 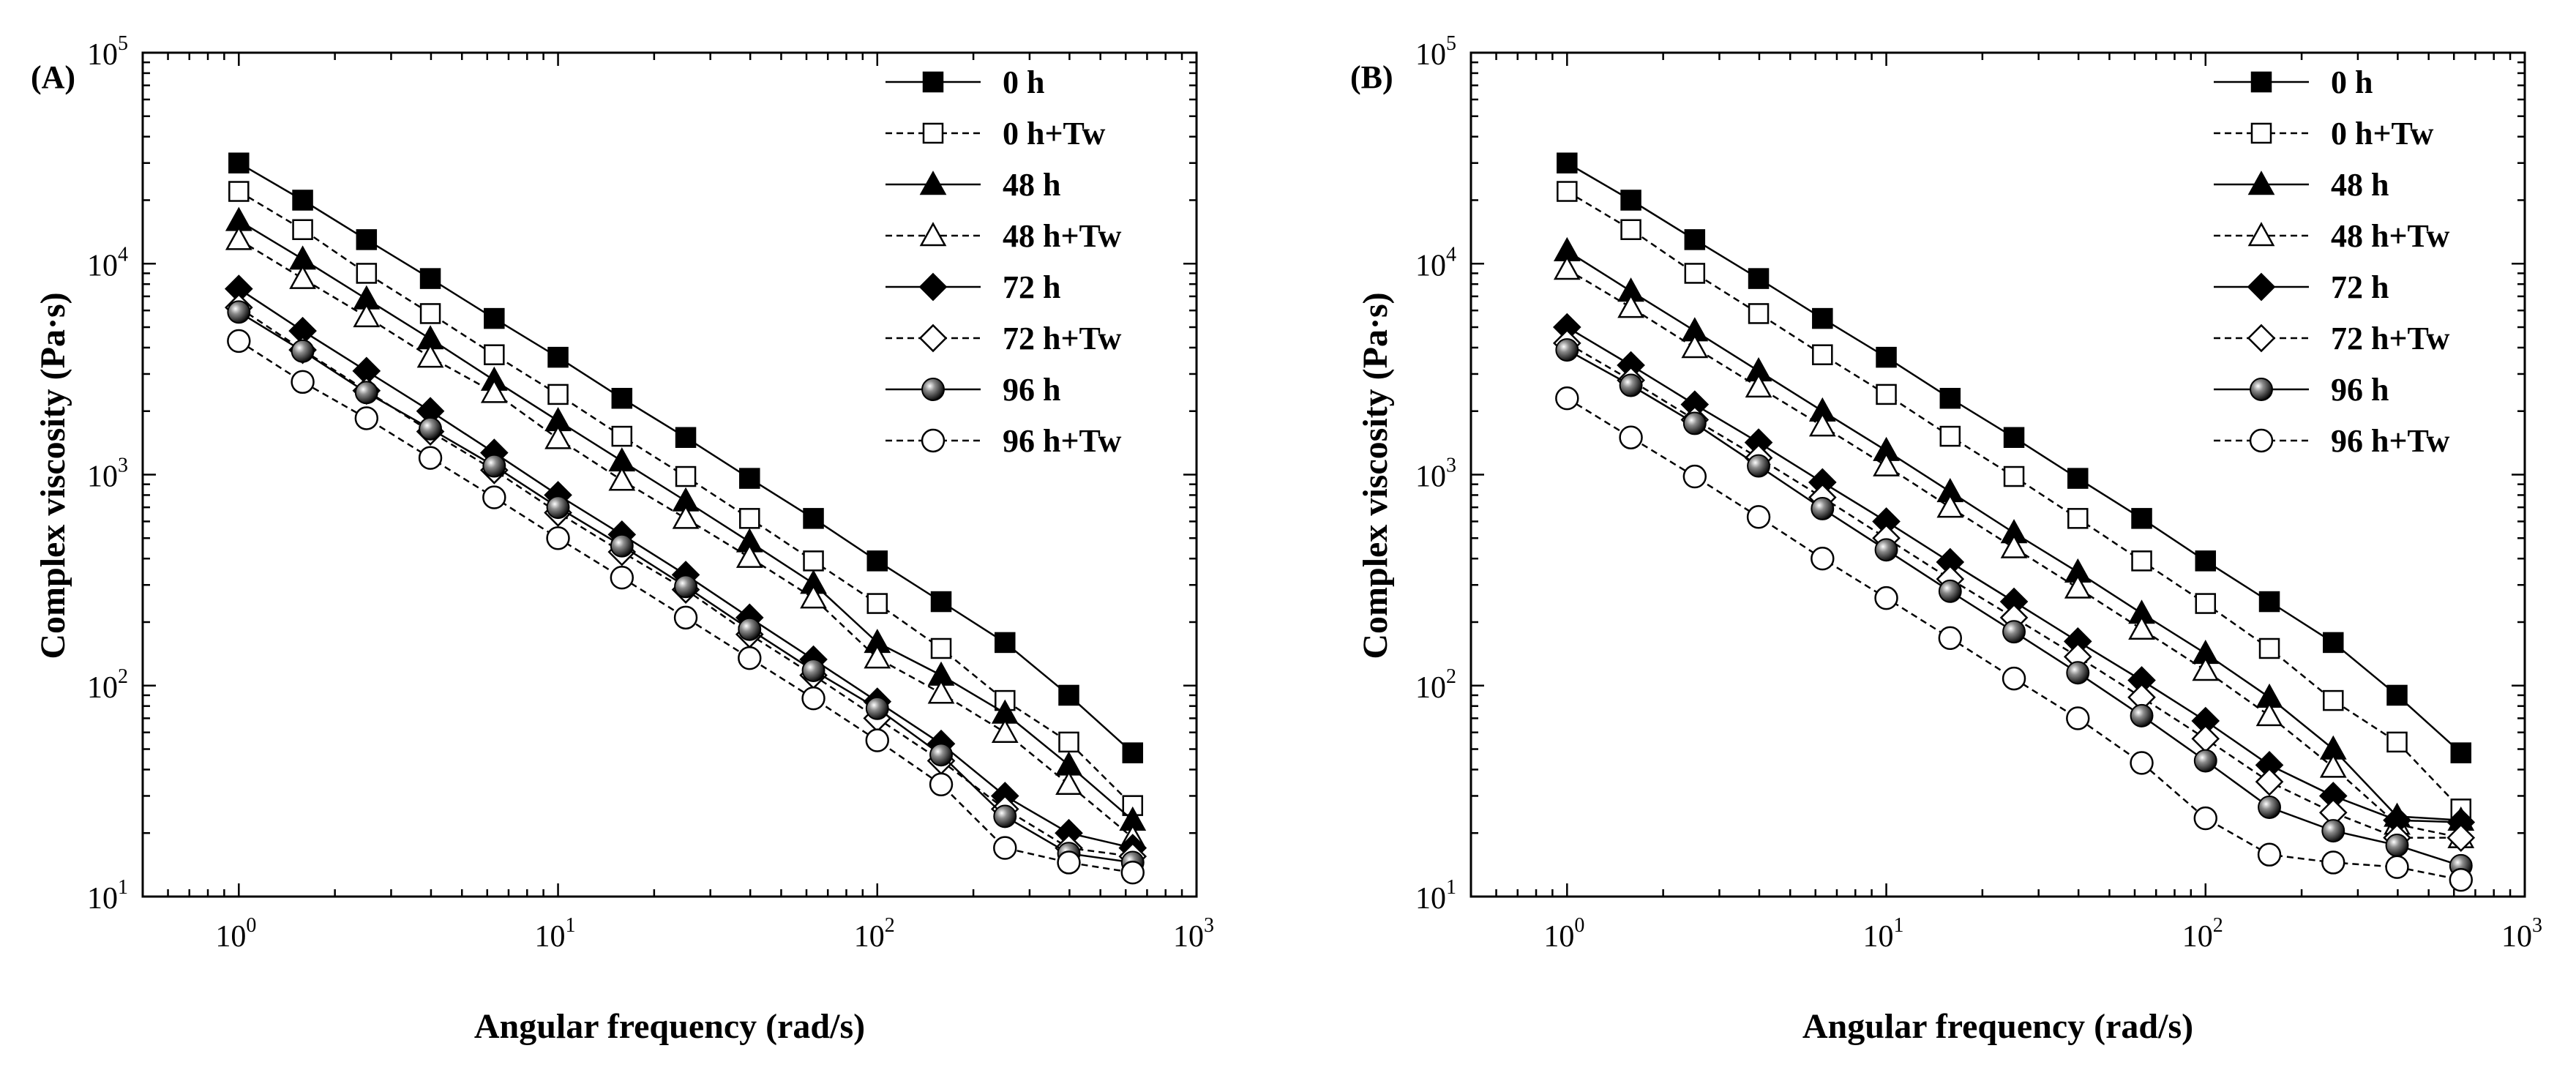 I want to click on legend-entry: 96 h+Tw, so click(x=2332, y=441).